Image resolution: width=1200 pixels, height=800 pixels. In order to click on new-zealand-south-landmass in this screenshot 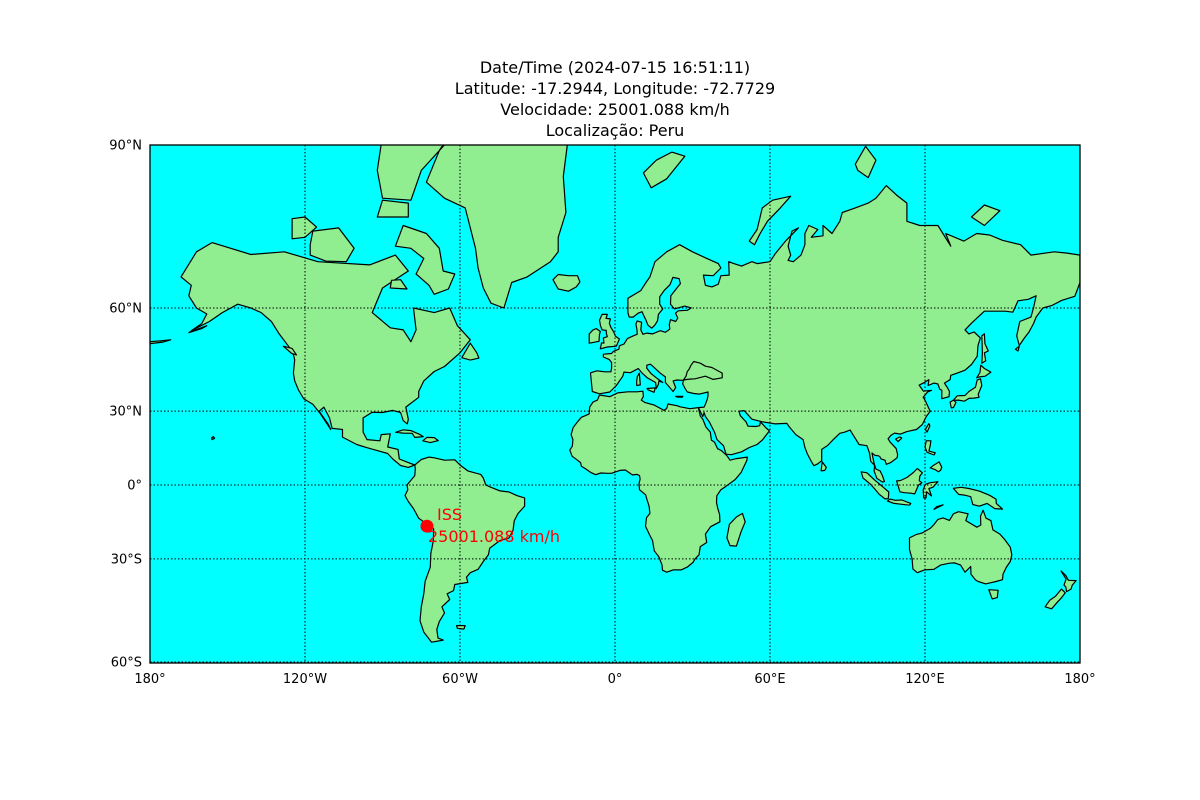, I will do `click(1055, 599)`.